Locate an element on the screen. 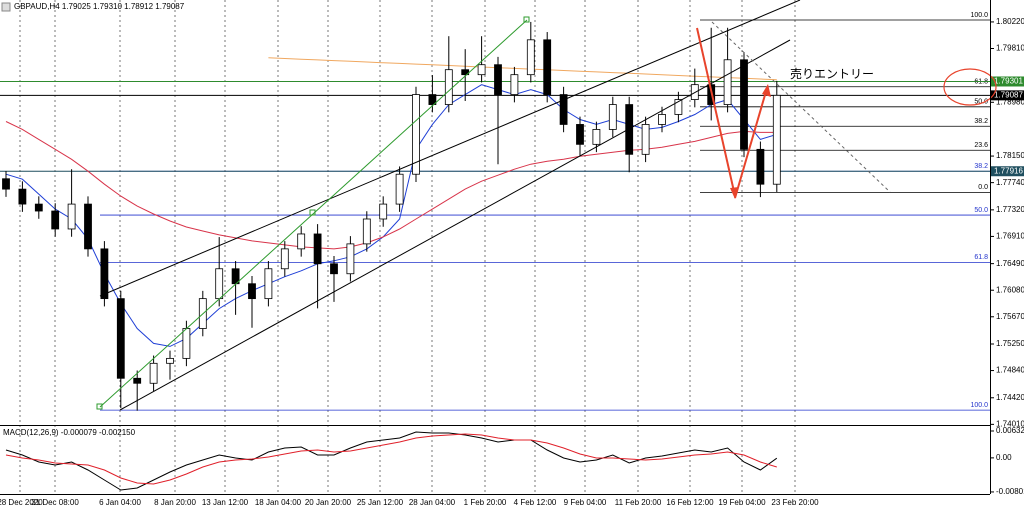 This screenshot has height=512, width=1024. fib-label: 50.0 is located at coordinates (981, 210).